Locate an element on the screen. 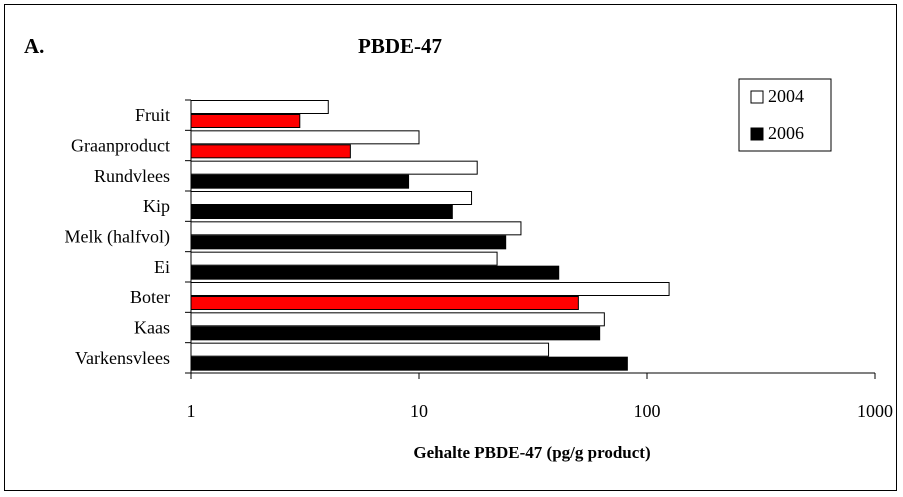 This screenshot has height=497, width=903. y-tick-label: Fruit is located at coordinates (152, 115).